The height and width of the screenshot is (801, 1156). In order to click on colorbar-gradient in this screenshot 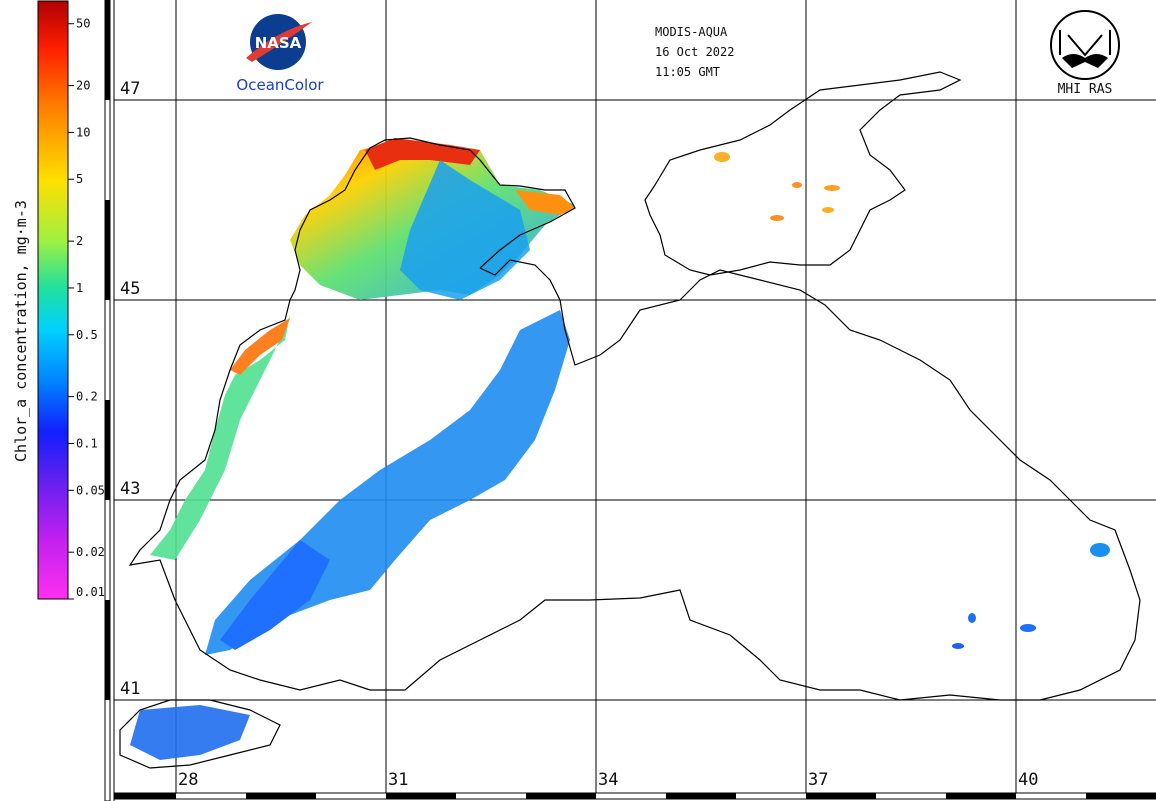, I will do `click(53, 300)`.